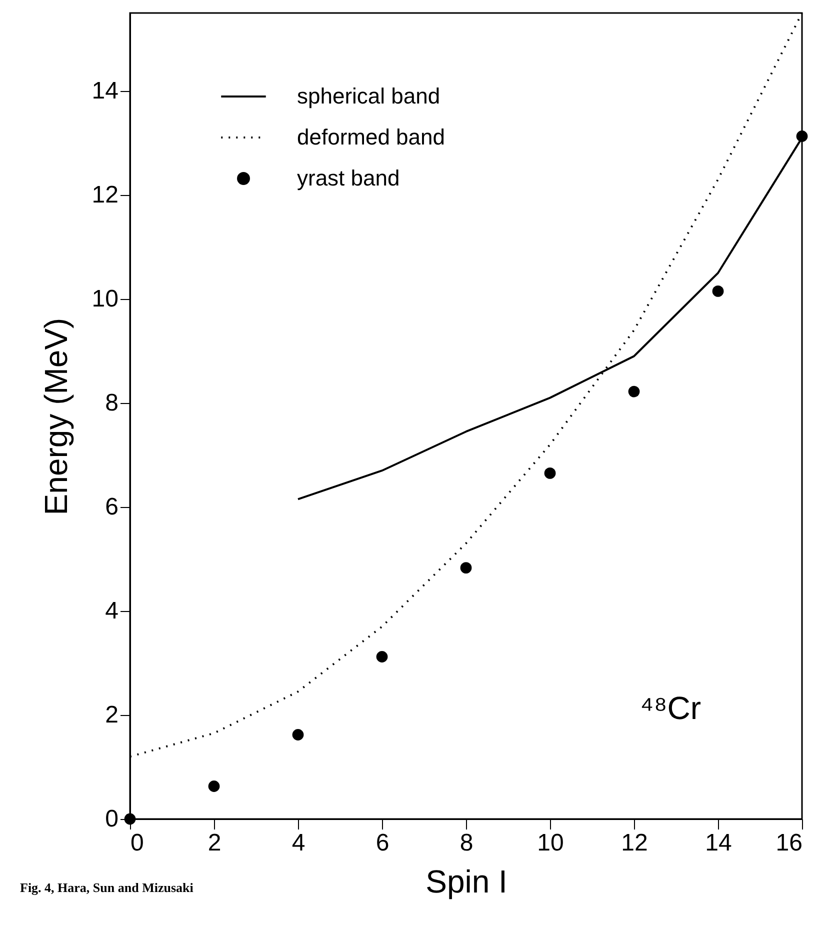  What do you see at coordinates (215, 843) in the screenshot?
I see `x-tick-label: 2` at bounding box center [215, 843].